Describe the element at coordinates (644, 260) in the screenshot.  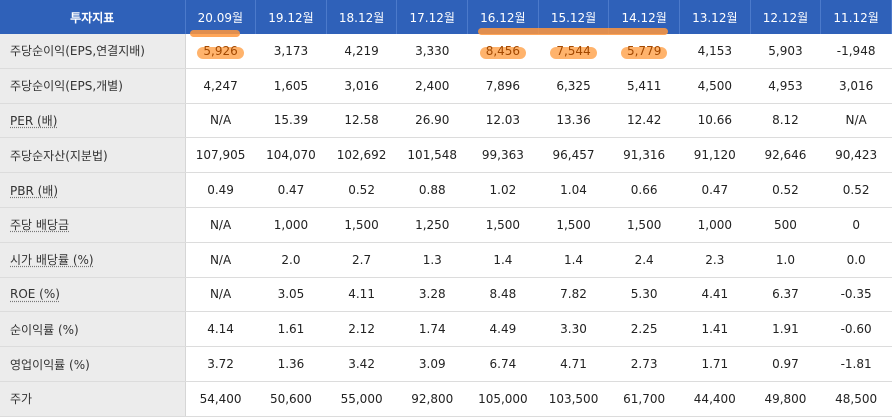
I see `table-cell: 2.4` at that location.